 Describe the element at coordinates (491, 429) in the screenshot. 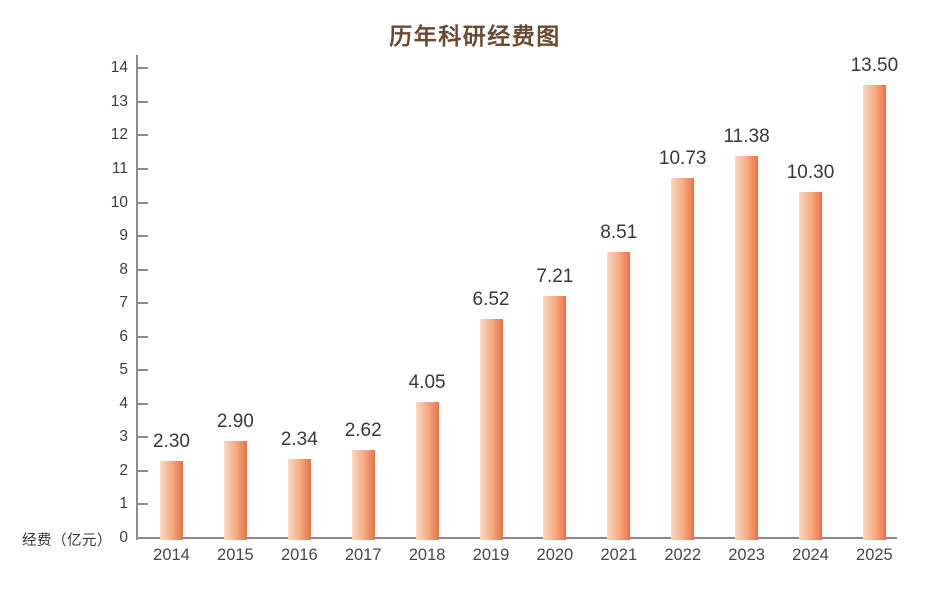

I see `bar-2019` at that location.